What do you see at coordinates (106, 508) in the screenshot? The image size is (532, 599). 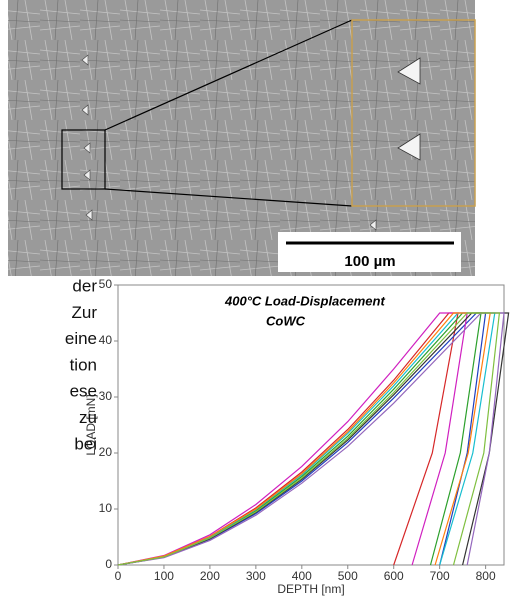 I see `y-tick-label: 10` at bounding box center [106, 508].